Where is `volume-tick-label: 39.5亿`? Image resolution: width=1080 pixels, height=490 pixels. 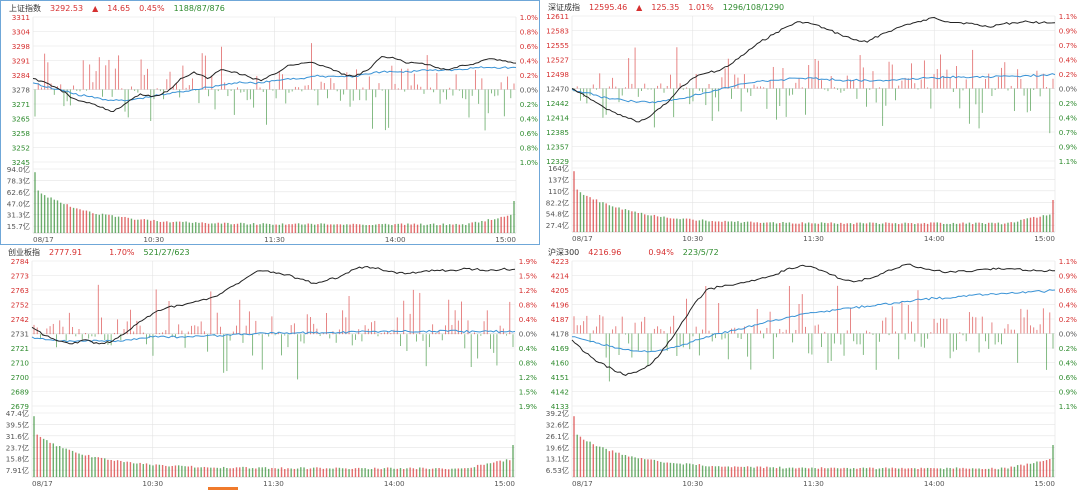
volume-tick-label: 39.5亿 is located at coordinates (17, 424).